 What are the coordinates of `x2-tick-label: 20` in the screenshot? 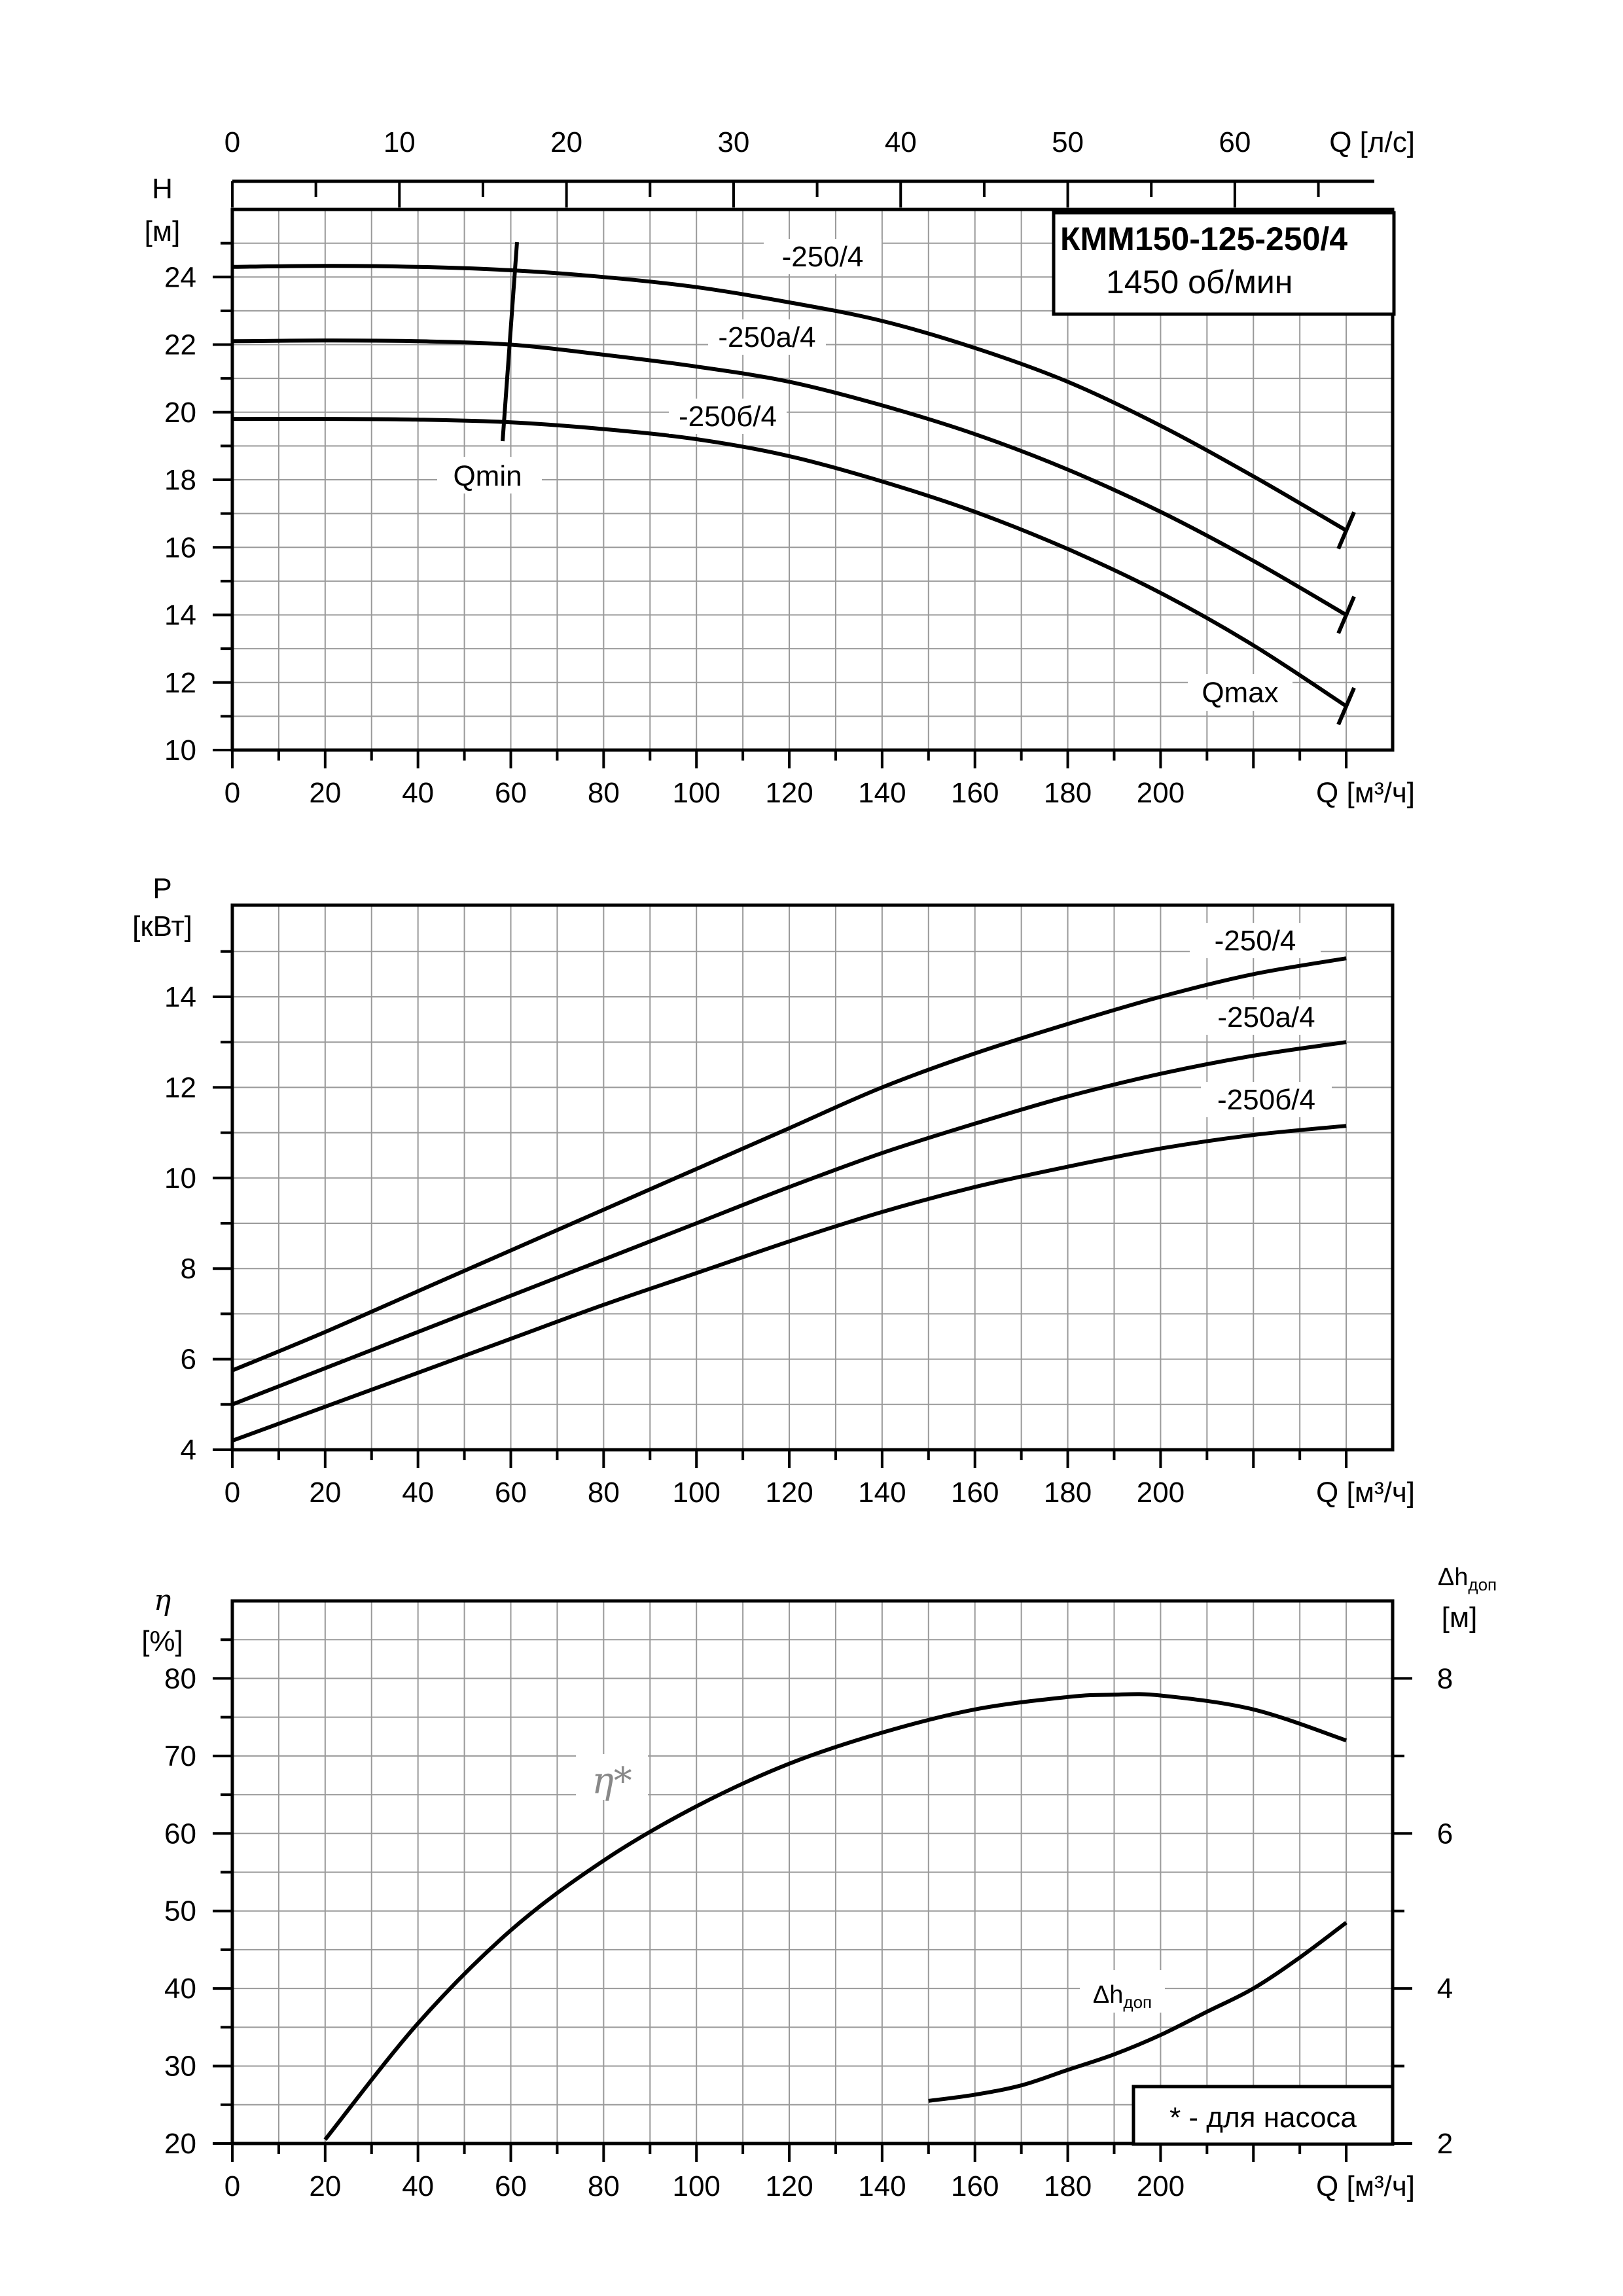 It's located at (566, 142).